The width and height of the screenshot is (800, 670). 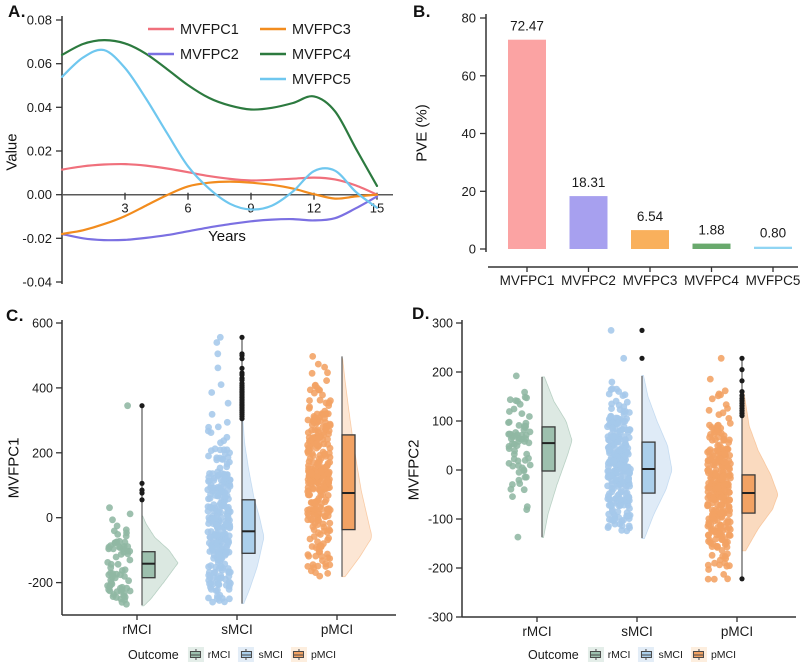 What do you see at coordinates (698, 654) in the screenshot?
I see `boxplot-key-icon` at bounding box center [698, 654].